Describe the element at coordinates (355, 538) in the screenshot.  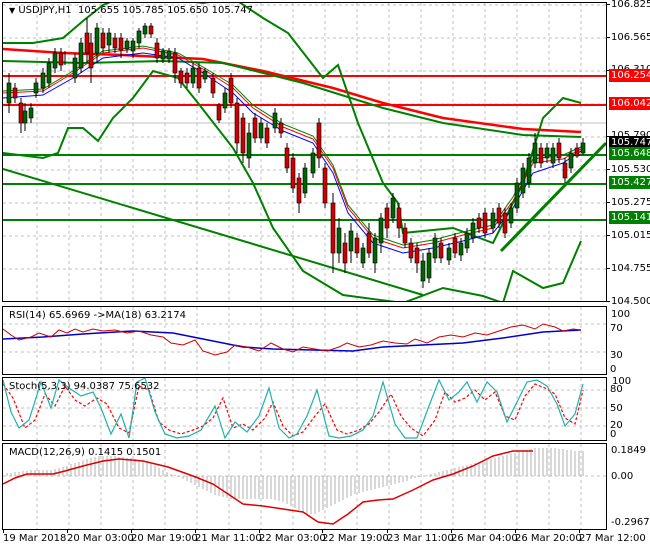
I see `time-label: 22 Mar 19:00` at that location.